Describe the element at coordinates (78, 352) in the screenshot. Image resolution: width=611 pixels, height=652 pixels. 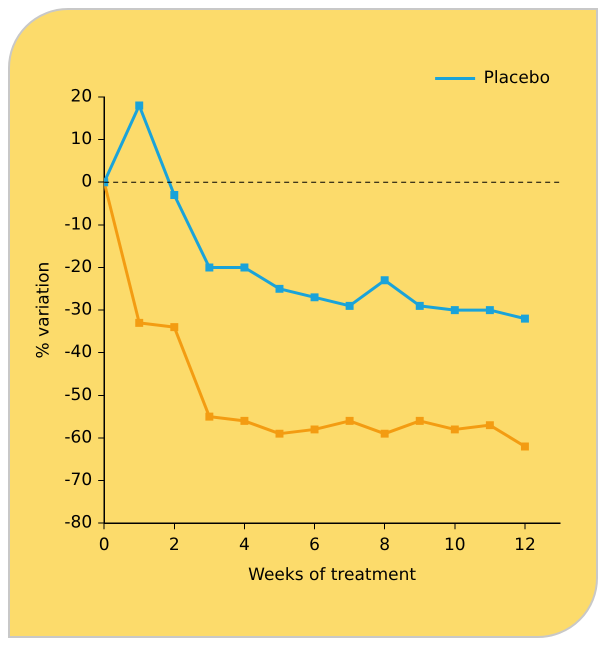
I see `y-tick-label: -40` at that location.